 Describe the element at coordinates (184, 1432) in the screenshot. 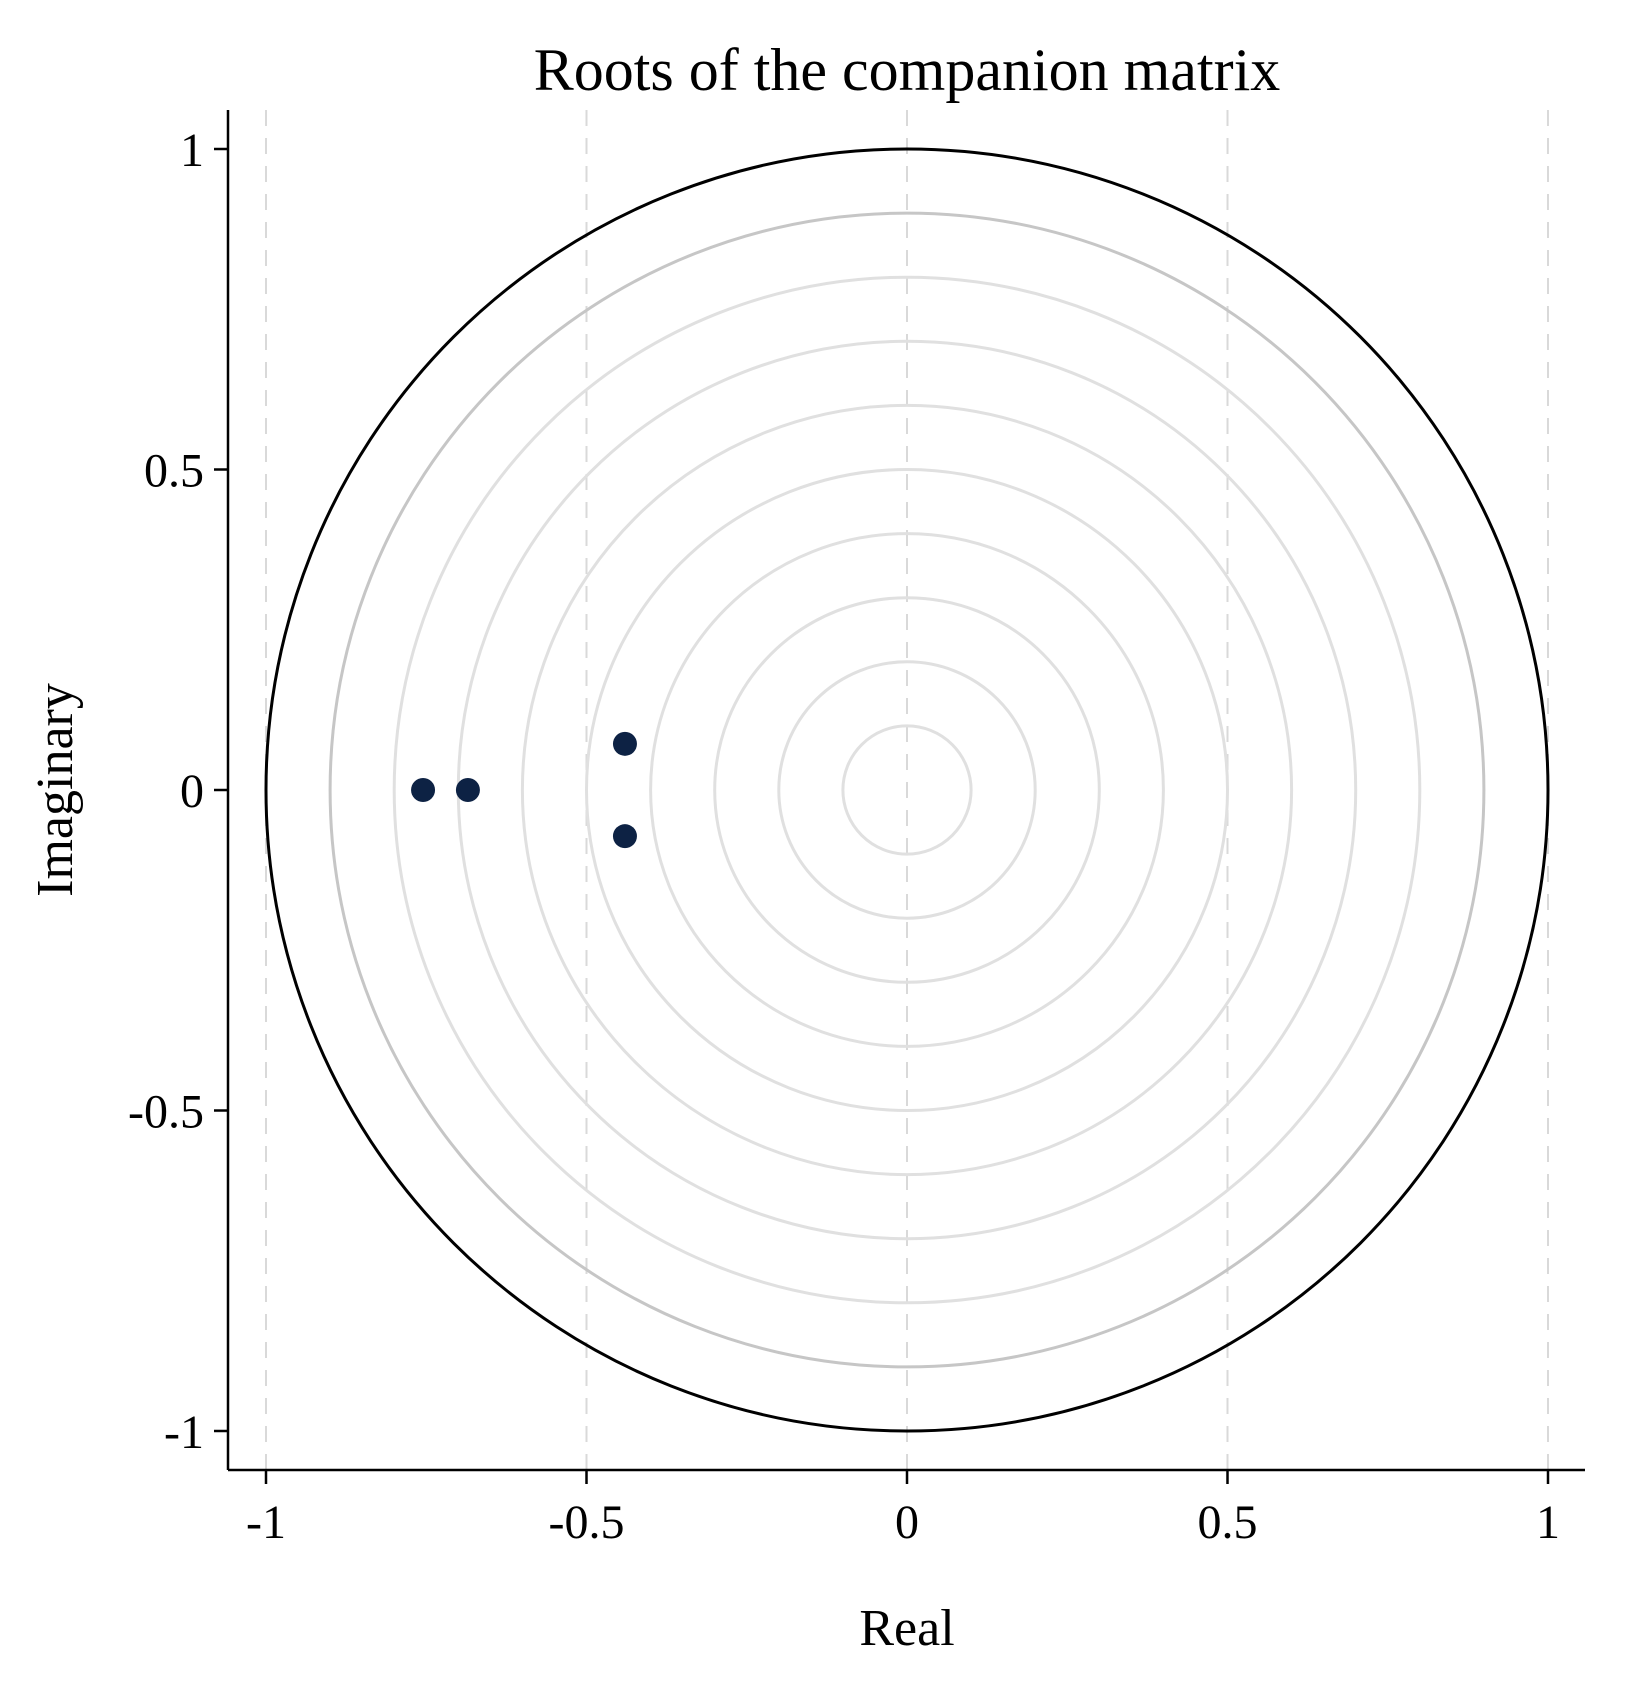

I see `y-tick-label-0: -1` at that location.